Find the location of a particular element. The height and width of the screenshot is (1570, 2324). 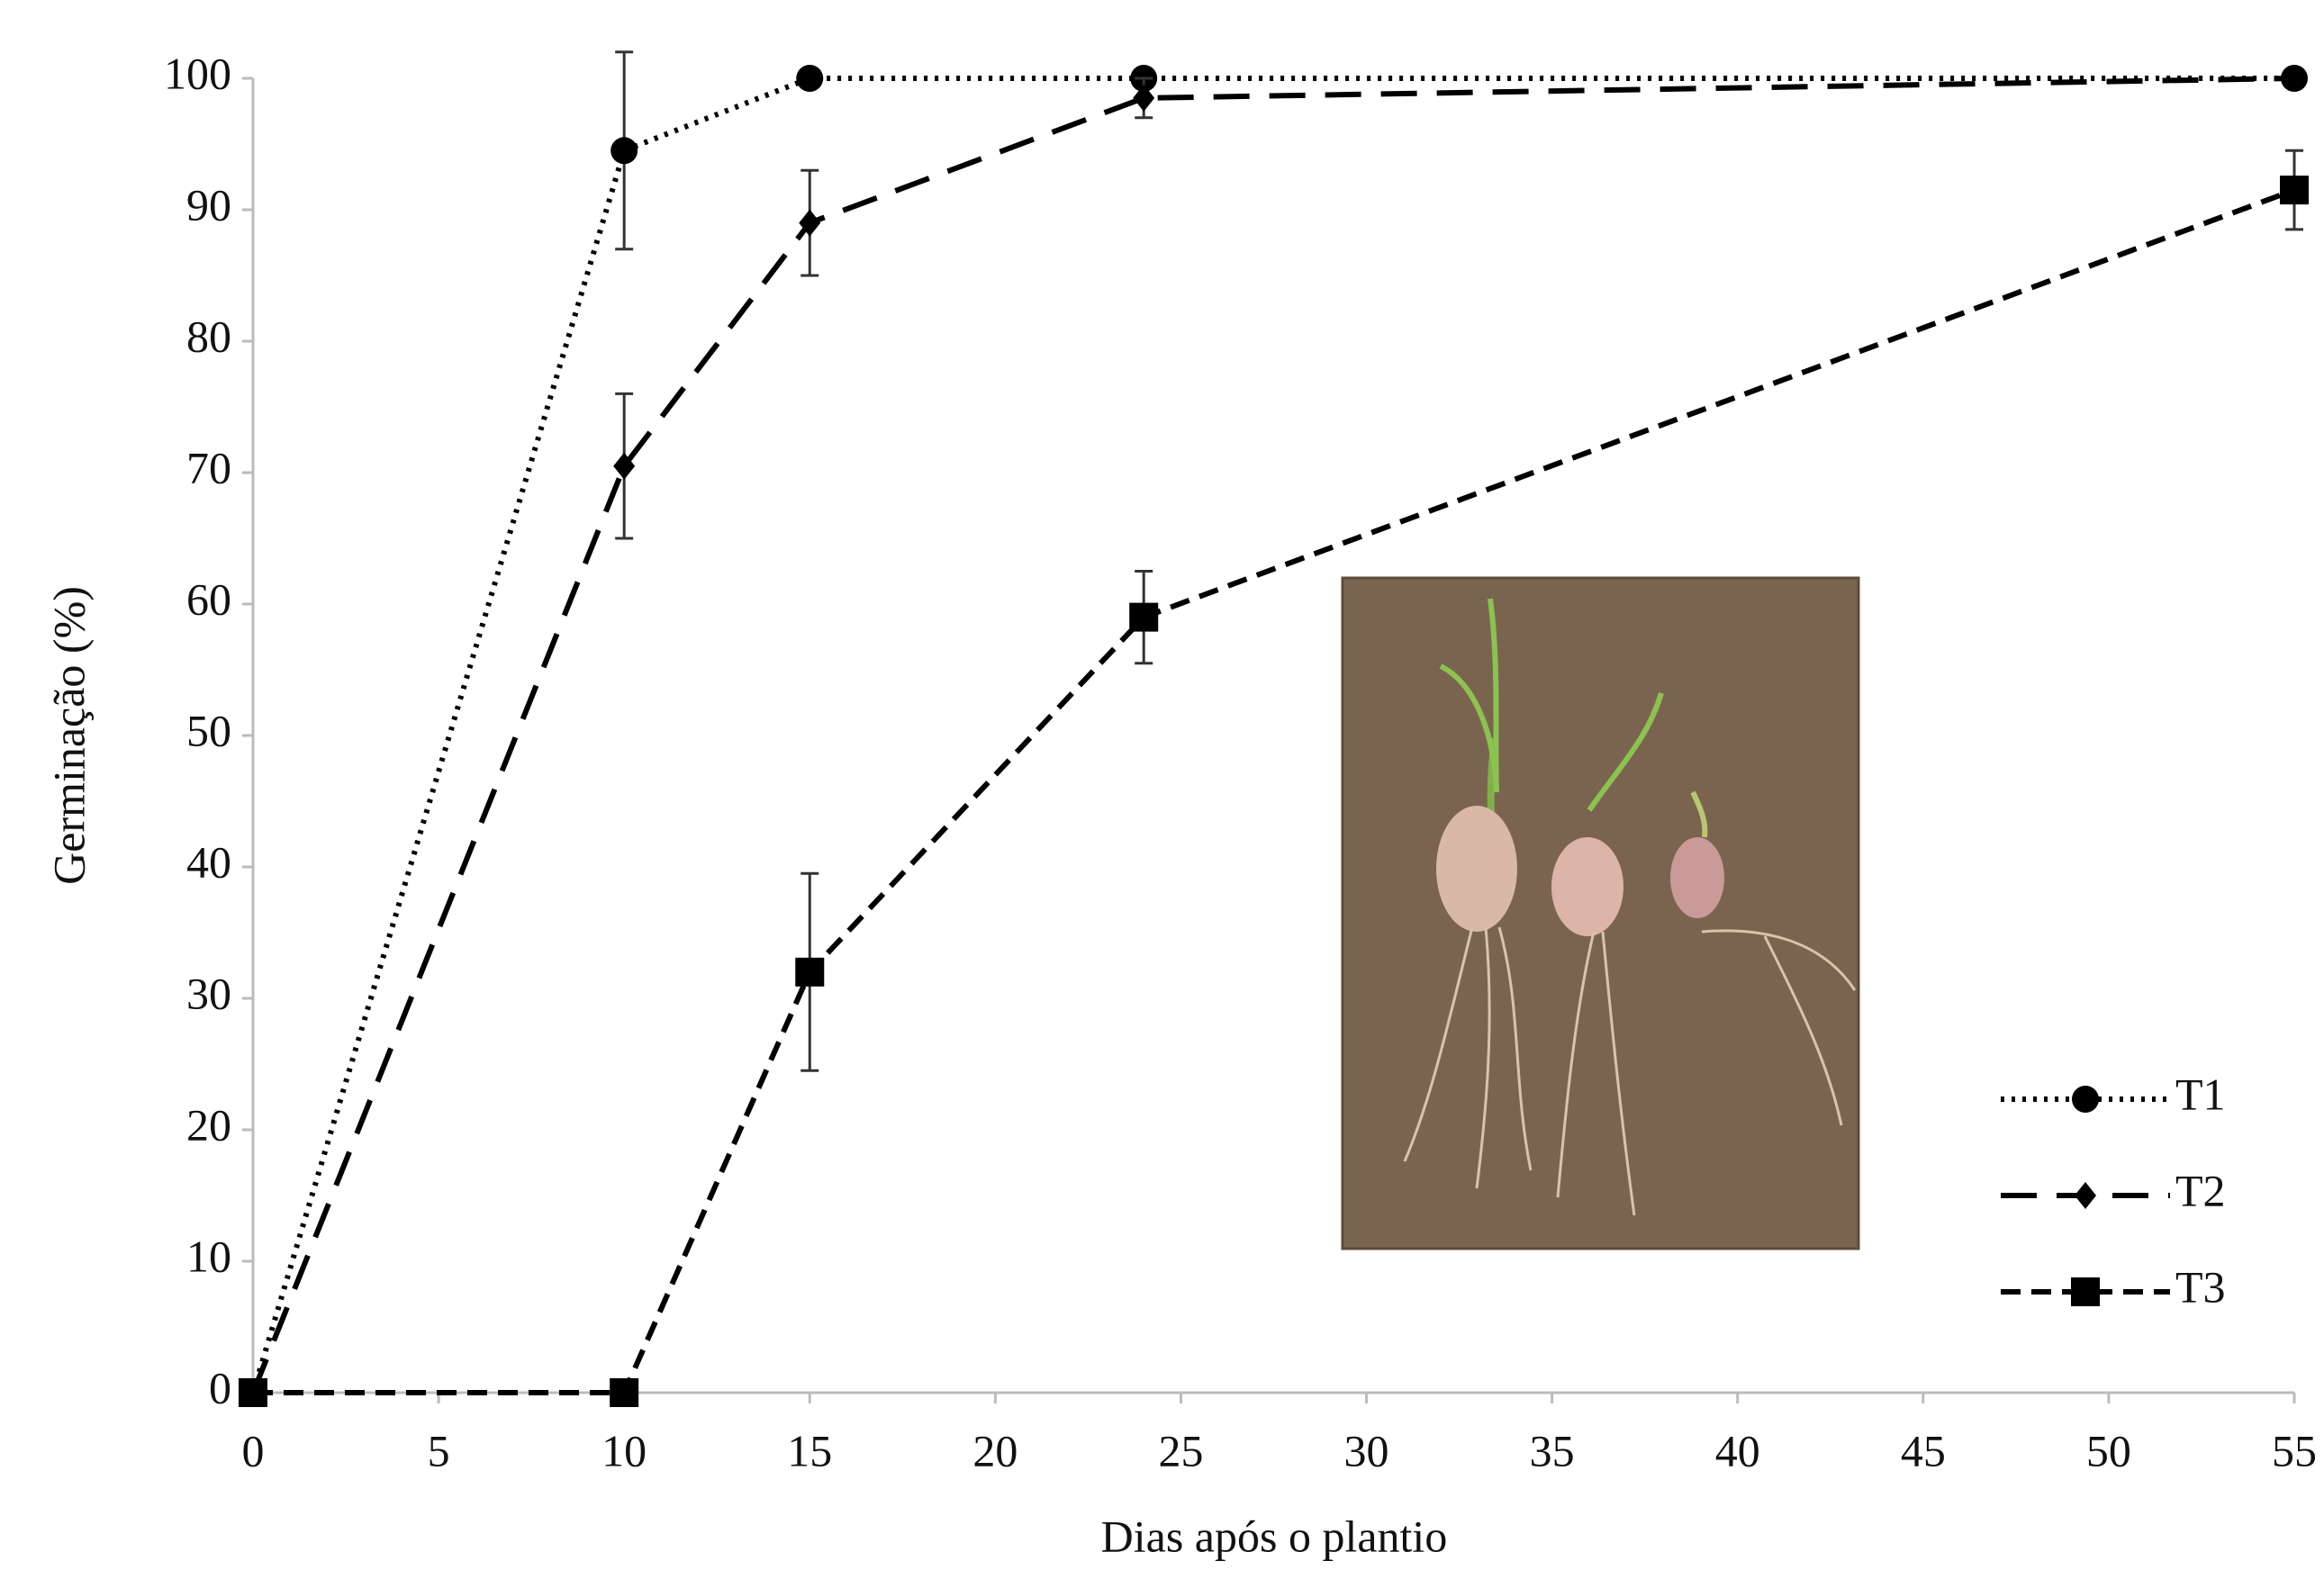

y-tick-label: 0 is located at coordinates (220, 1387).